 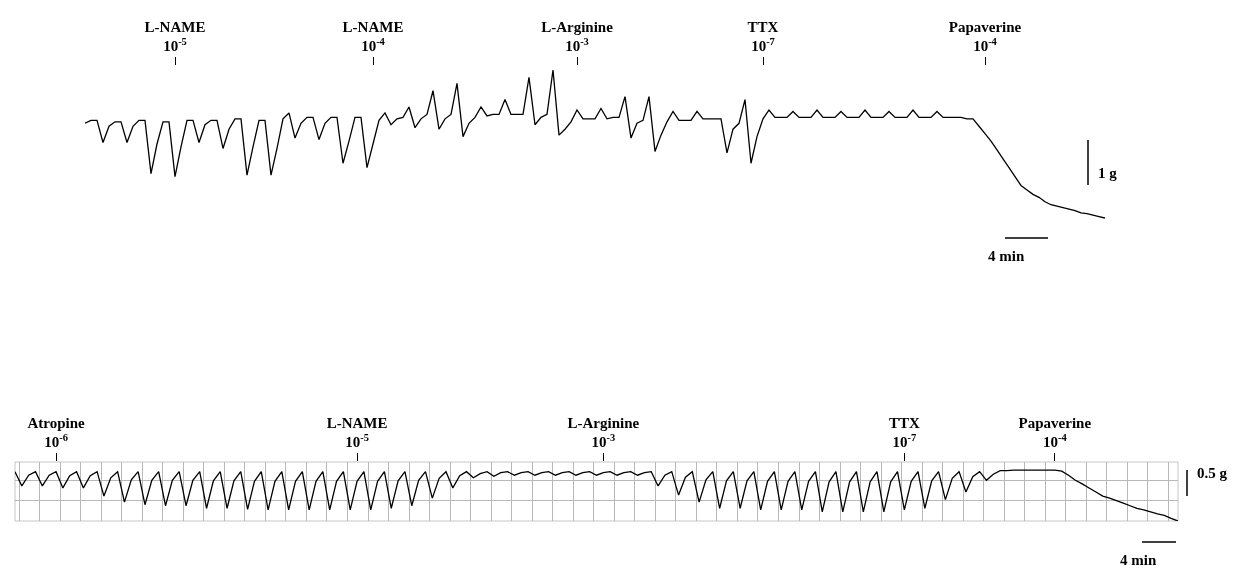 I want to click on annotation: 1 g, so click(x=1108, y=173).